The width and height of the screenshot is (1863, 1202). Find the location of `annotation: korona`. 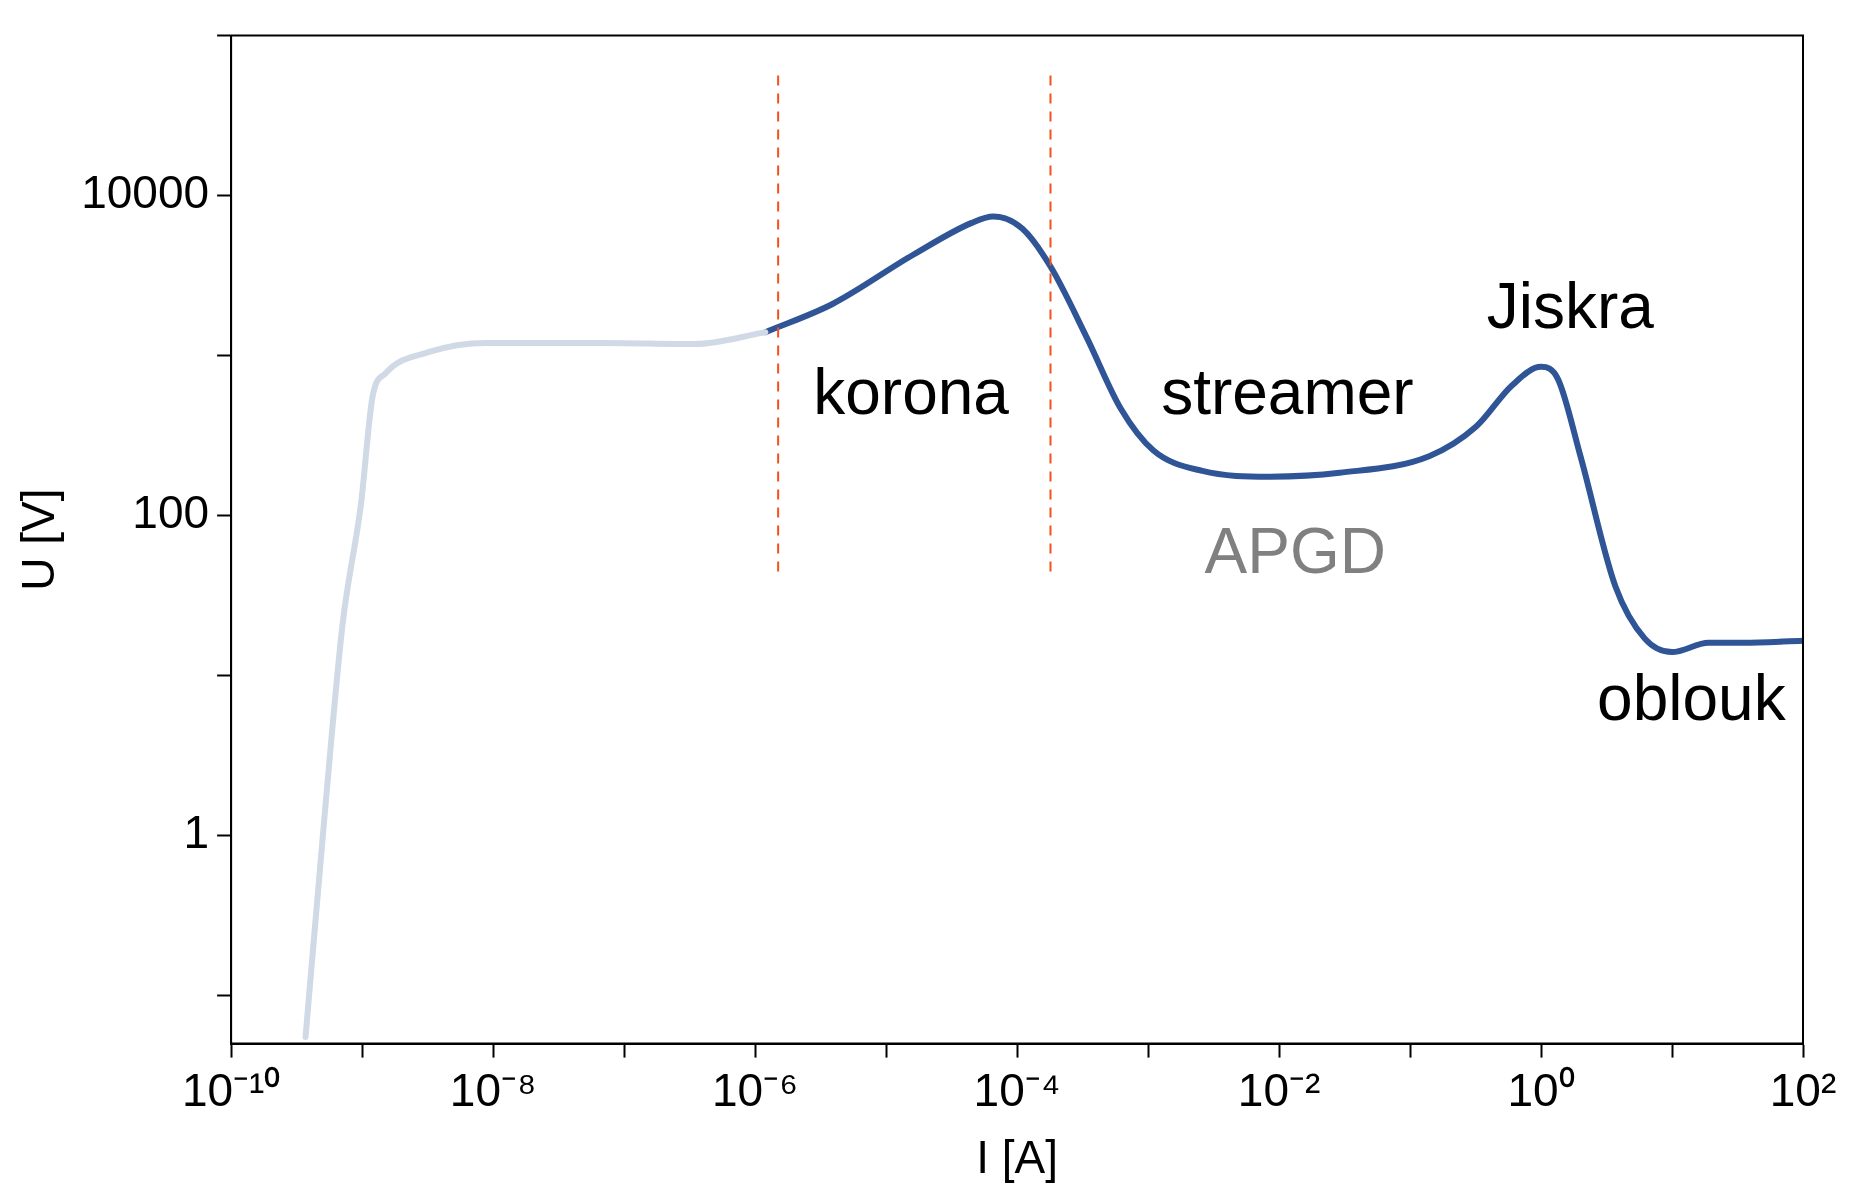

annotation: korona is located at coordinates (911, 392).